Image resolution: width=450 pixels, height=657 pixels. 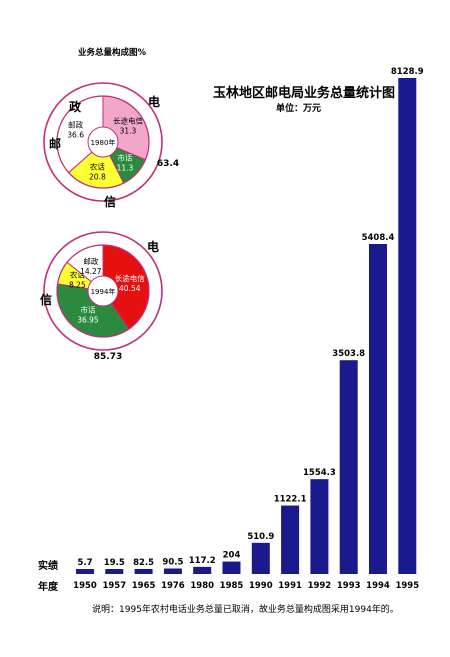 What do you see at coordinates (320, 586) in the screenshot?
I see `year-label-1992: 1992` at bounding box center [320, 586].